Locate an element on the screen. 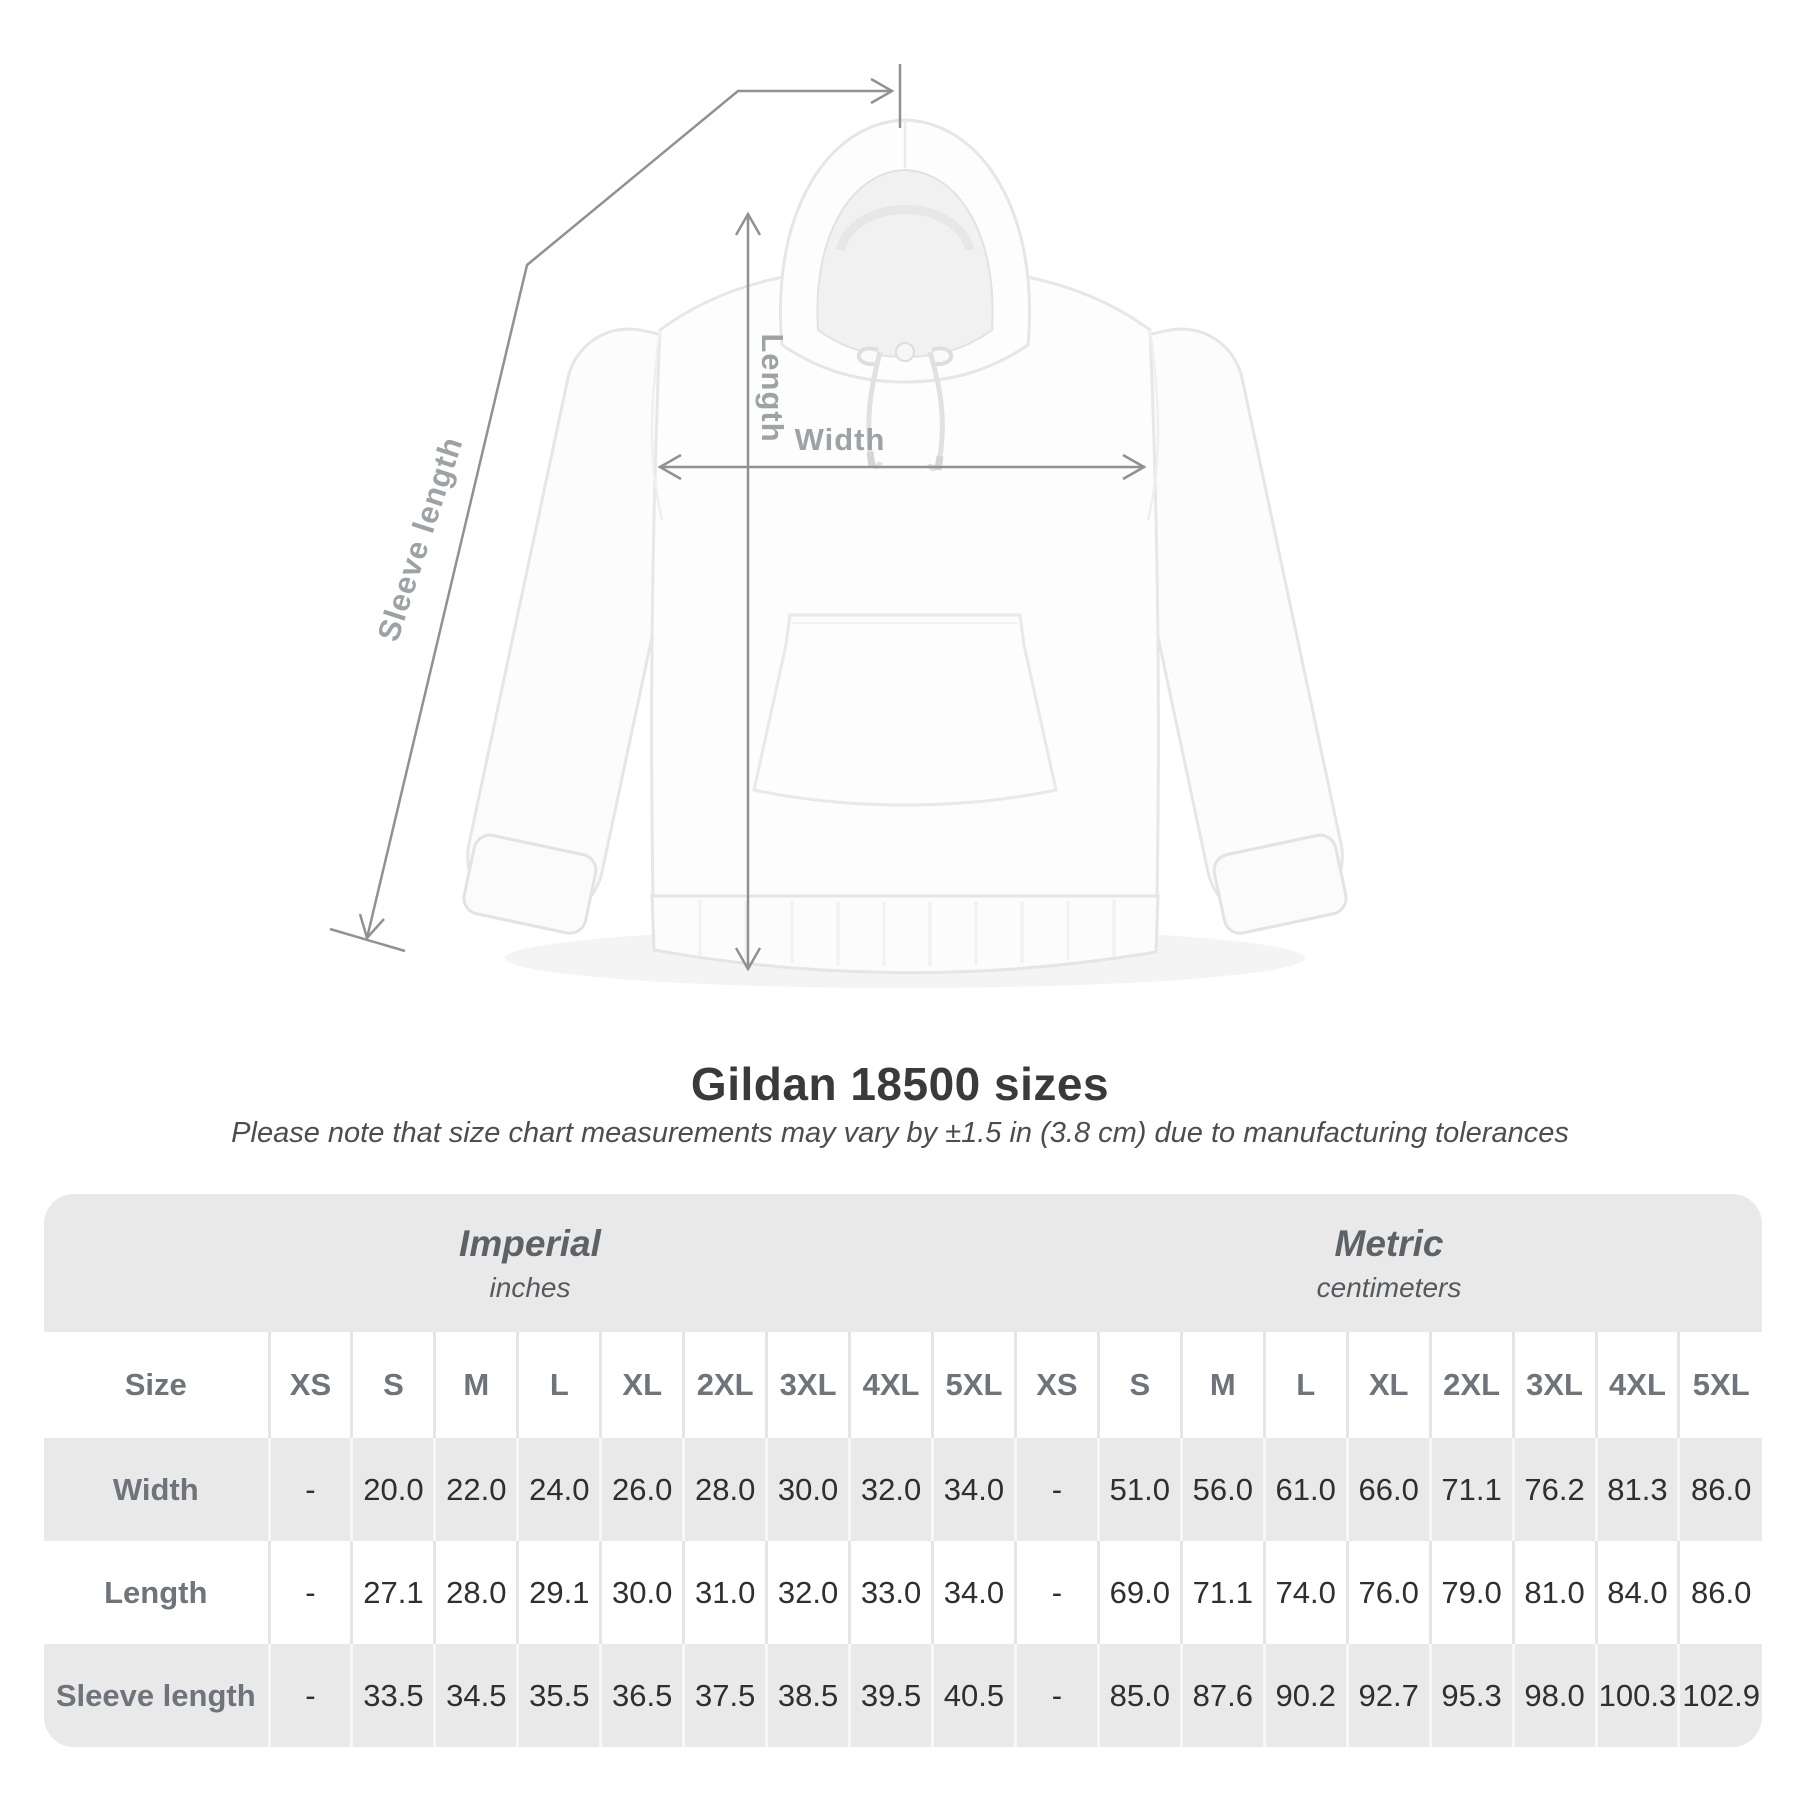 Image resolution: width=1800 pixels, height=1800 pixels. size-value-cell: 74.0 is located at coordinates (1305, 1592).